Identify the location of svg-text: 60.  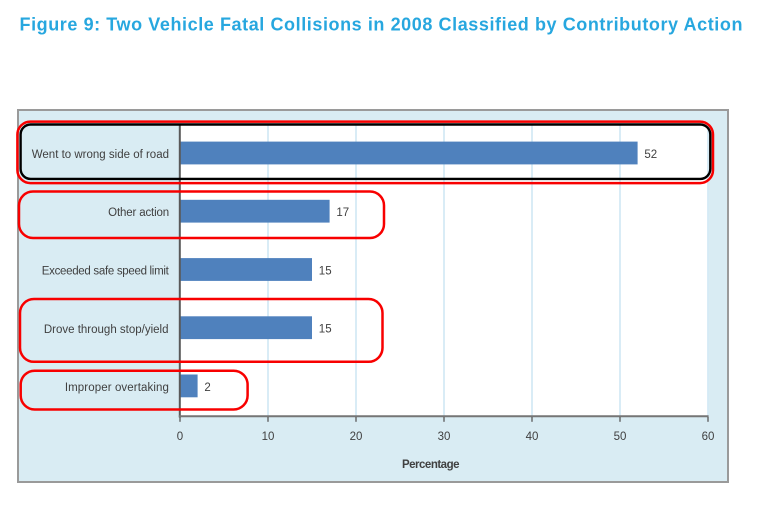
(708, 437).